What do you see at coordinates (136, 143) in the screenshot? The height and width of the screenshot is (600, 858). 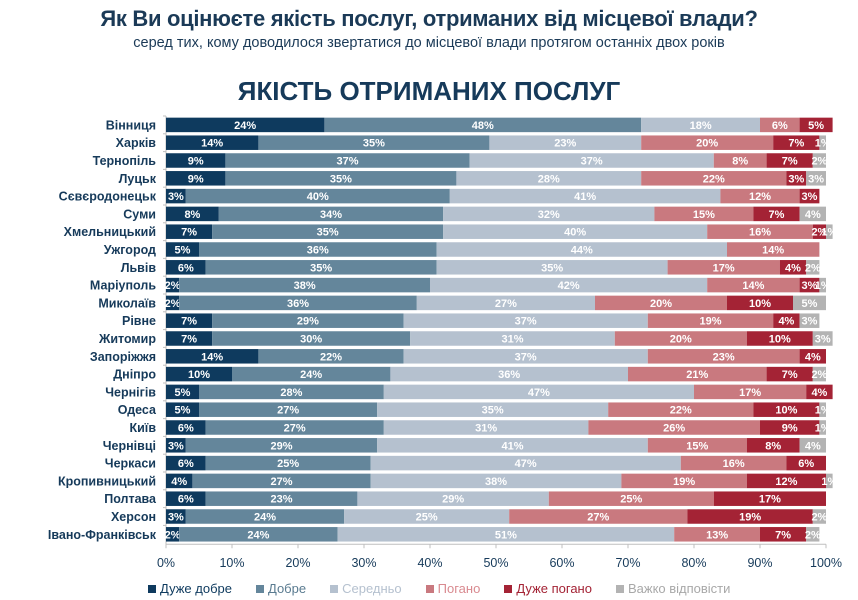 I see `category-label: Харків` at bounding box center [136, 143].